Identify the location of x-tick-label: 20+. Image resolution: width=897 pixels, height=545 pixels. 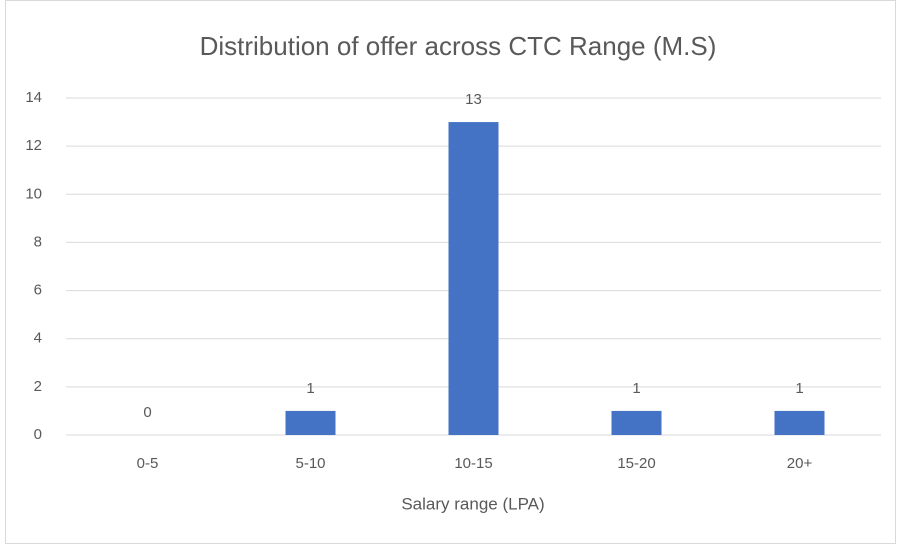
(800, 463).